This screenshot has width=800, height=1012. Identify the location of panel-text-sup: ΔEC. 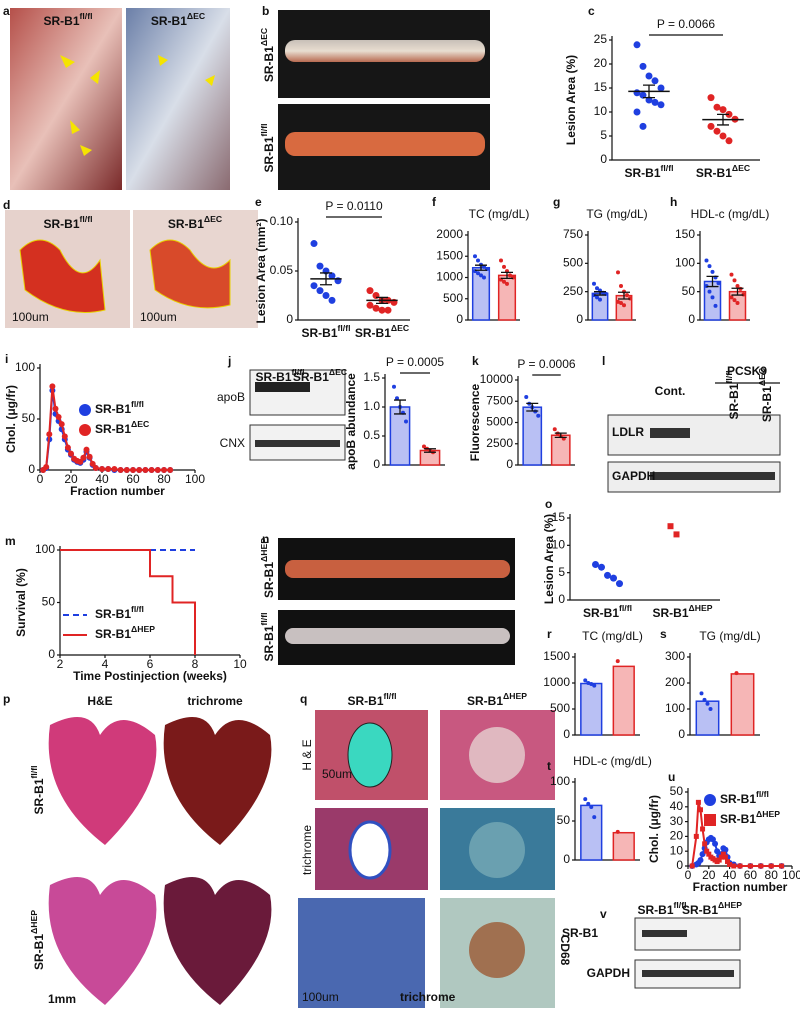
(264, 37).